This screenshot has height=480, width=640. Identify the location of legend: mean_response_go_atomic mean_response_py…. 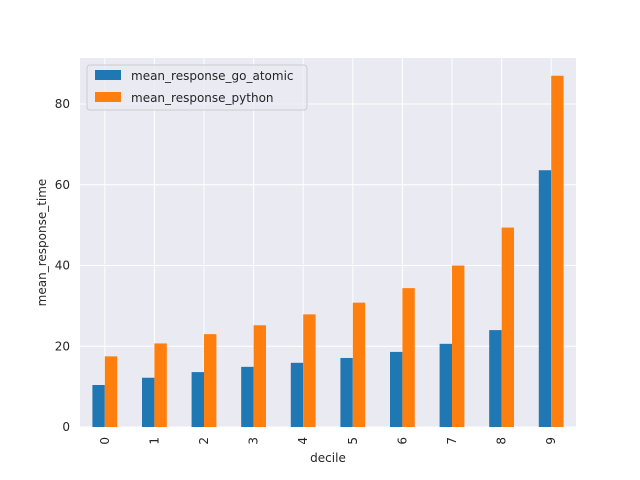
(197, 87).